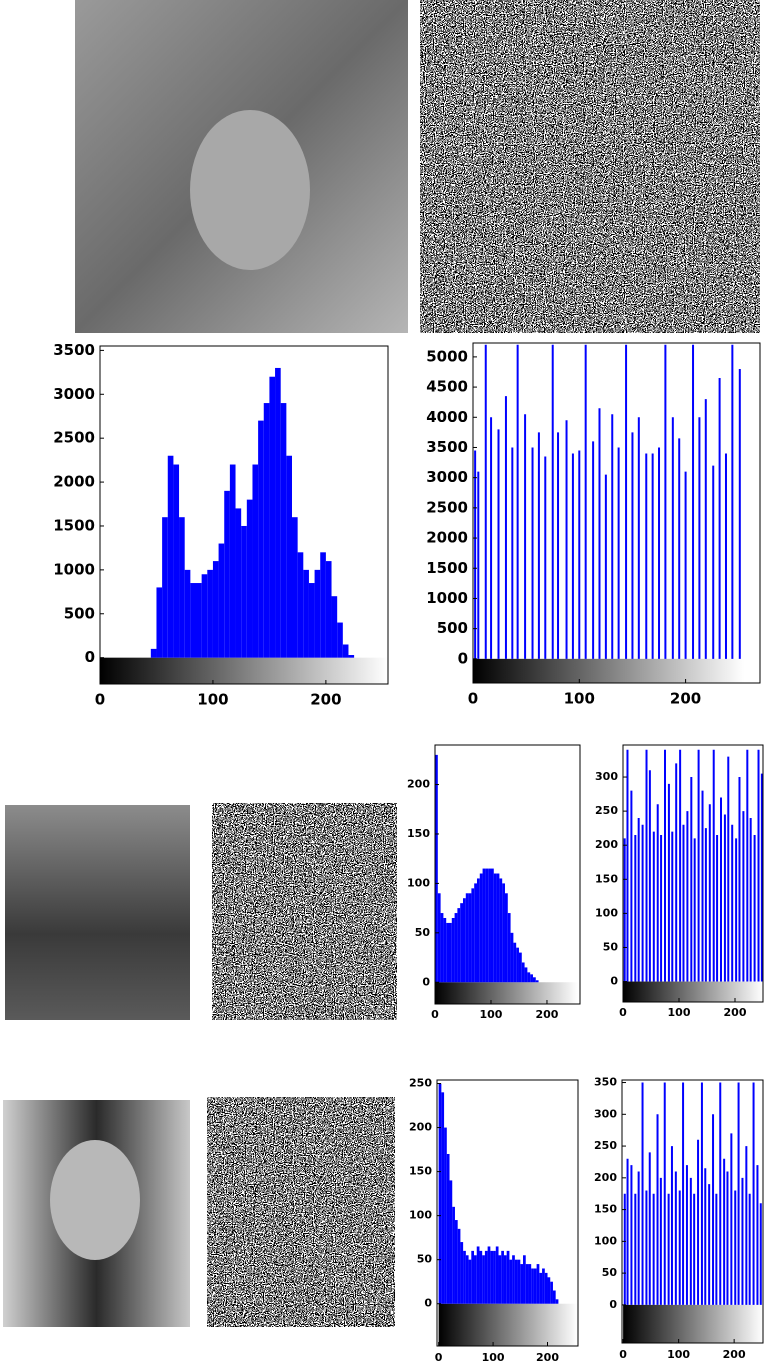 This screenshot has height=1367, width=764. What do you see at coordinates (447, 447) in the screenshot?
I see `y-tick-label: 3500` at bounding box center [447, 447].